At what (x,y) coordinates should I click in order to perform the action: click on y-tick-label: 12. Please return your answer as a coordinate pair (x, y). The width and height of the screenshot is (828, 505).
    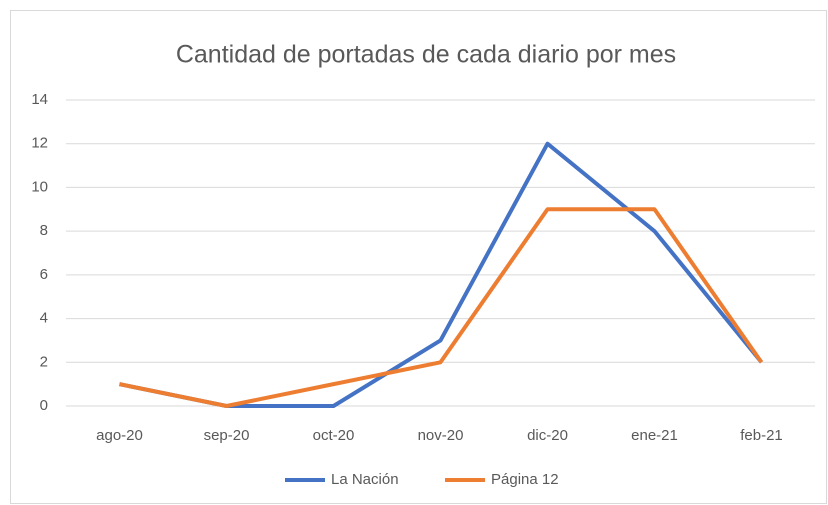
    Looking at the image, I should click on (39, 143).